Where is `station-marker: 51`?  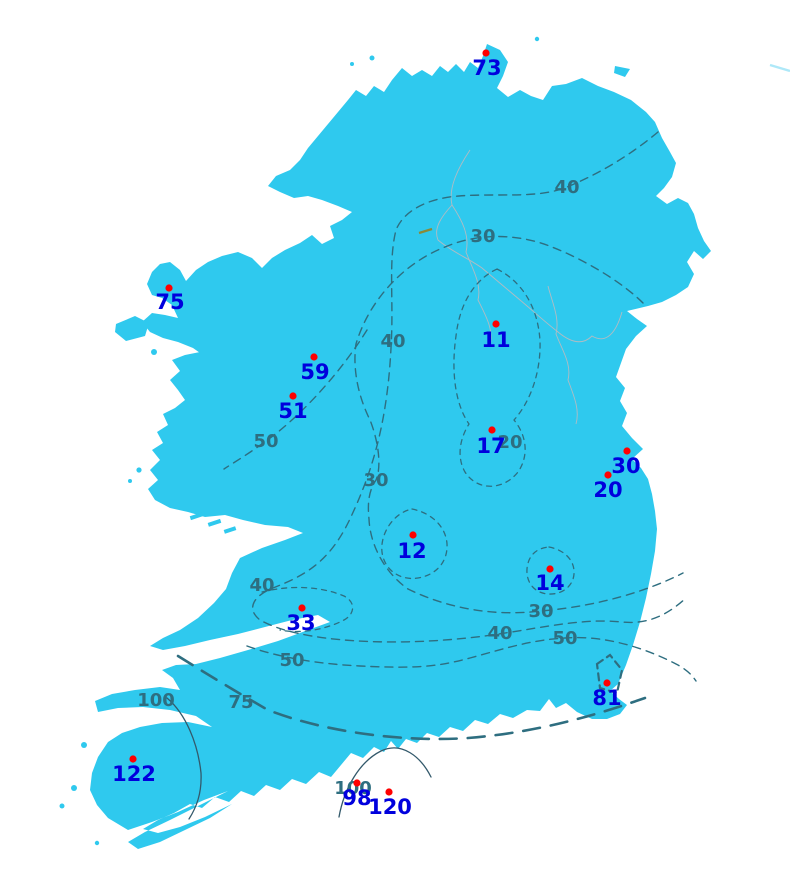 station-marker: 51 is located at coordinates (293, 407).